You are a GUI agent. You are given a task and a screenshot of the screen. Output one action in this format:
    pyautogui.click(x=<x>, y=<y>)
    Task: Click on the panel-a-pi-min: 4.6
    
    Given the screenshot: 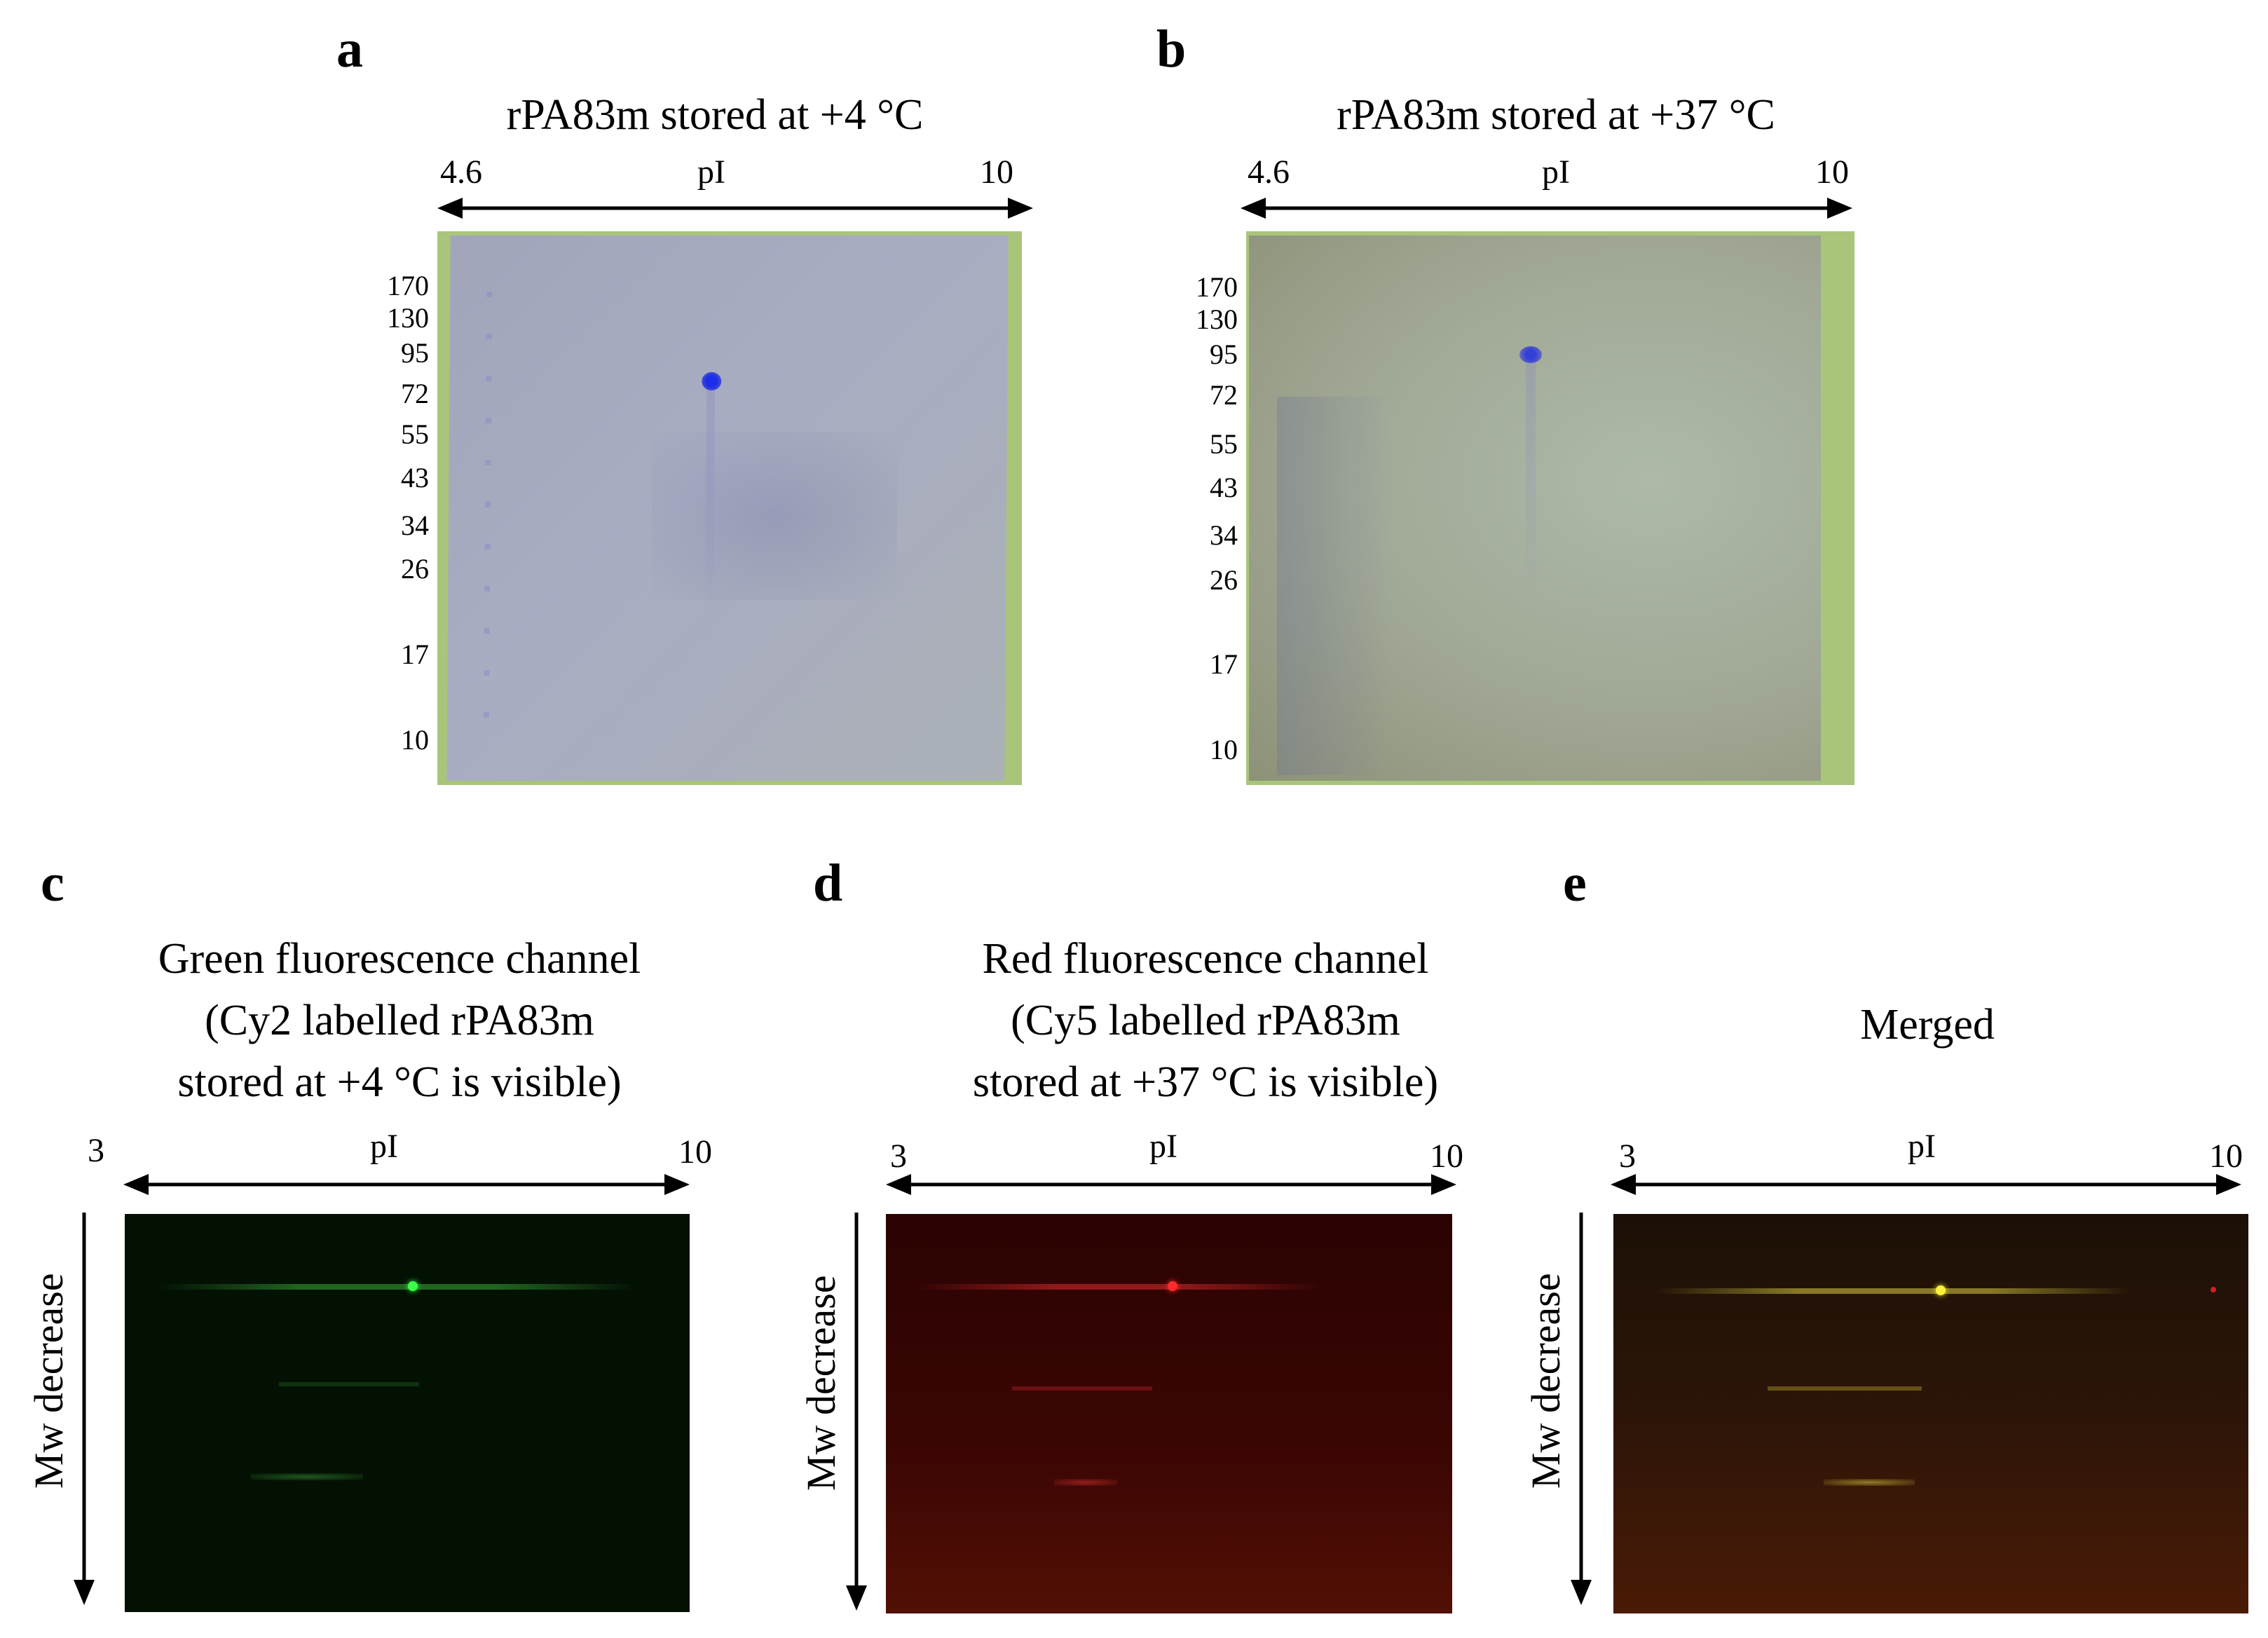 What is the action you would take?
    pyautogui.click(x=461, y=172)
    